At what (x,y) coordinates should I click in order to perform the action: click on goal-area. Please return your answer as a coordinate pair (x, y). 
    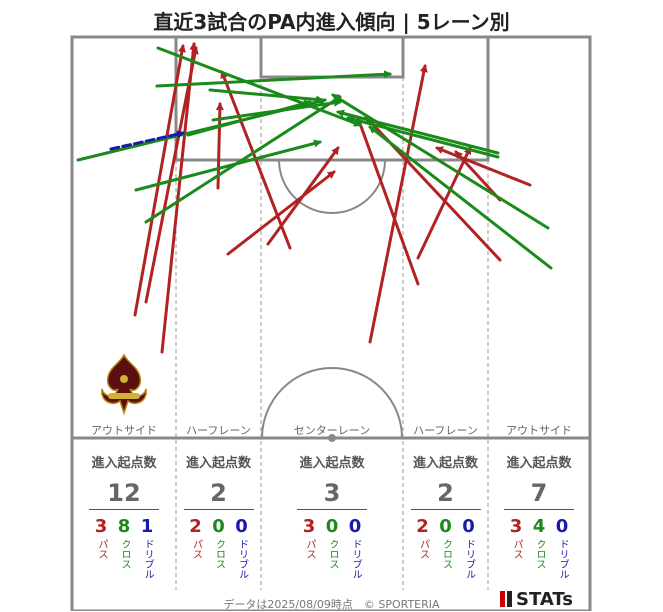
    Looking at the image, I should click on (332, 57).